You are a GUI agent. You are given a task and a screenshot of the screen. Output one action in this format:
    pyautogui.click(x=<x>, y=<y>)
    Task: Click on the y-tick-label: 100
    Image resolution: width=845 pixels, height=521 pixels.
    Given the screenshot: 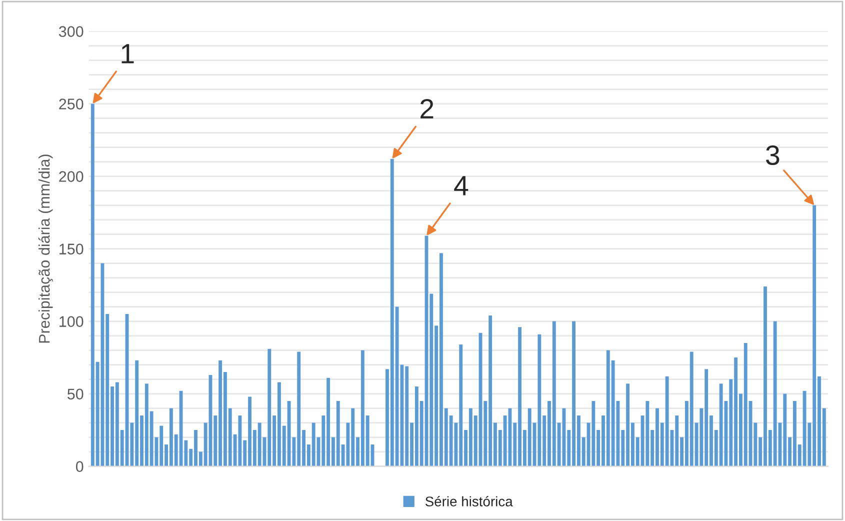 What is the action you would take?
    pyautogui.click(x=72, y=321)
    